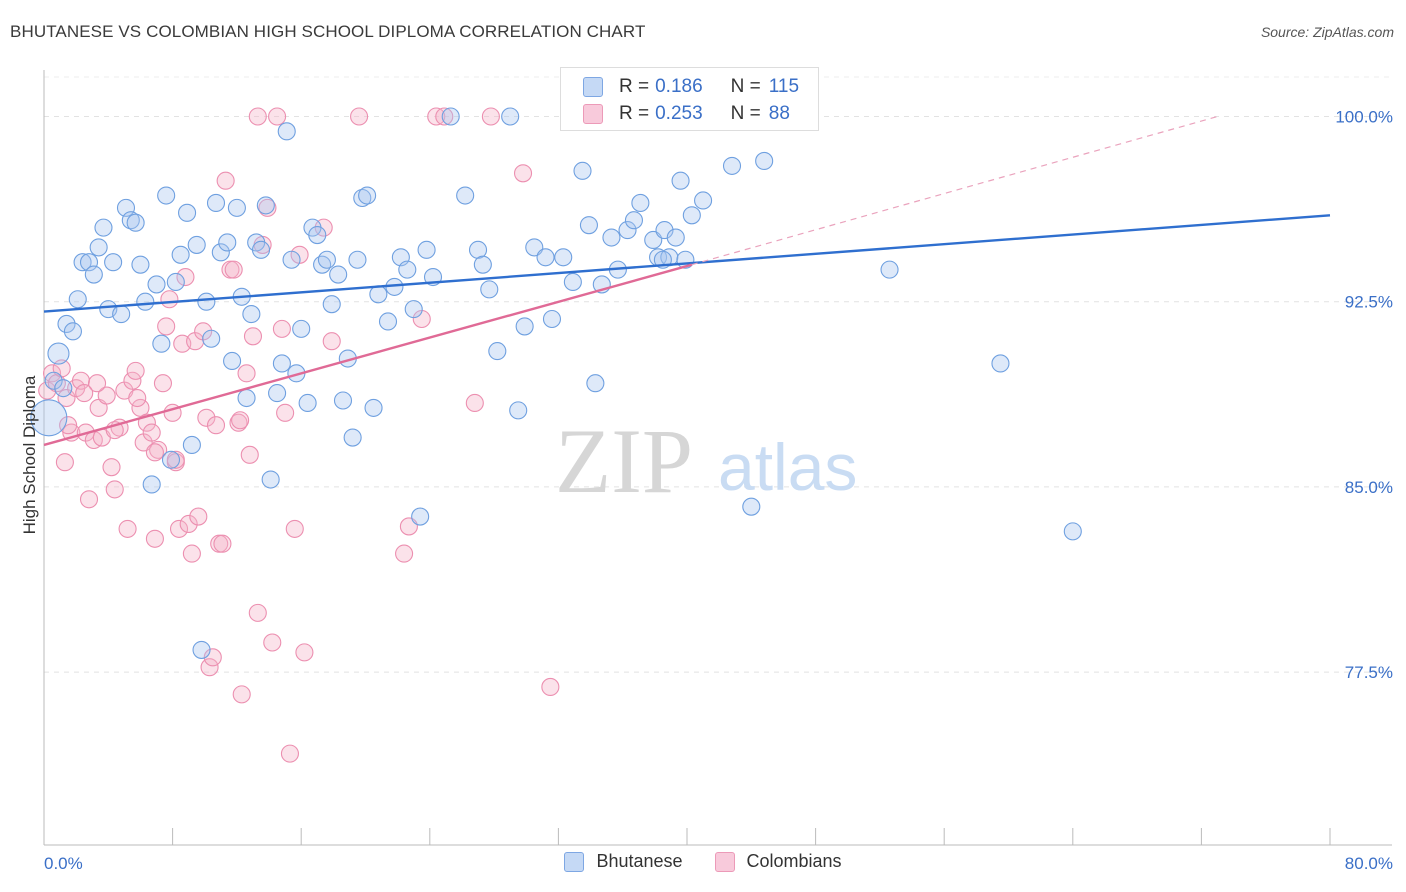 This screenshot has width=1406, height=892. I want to click on bottom-legend: Bhutanese Colombians, so click(703, 861).